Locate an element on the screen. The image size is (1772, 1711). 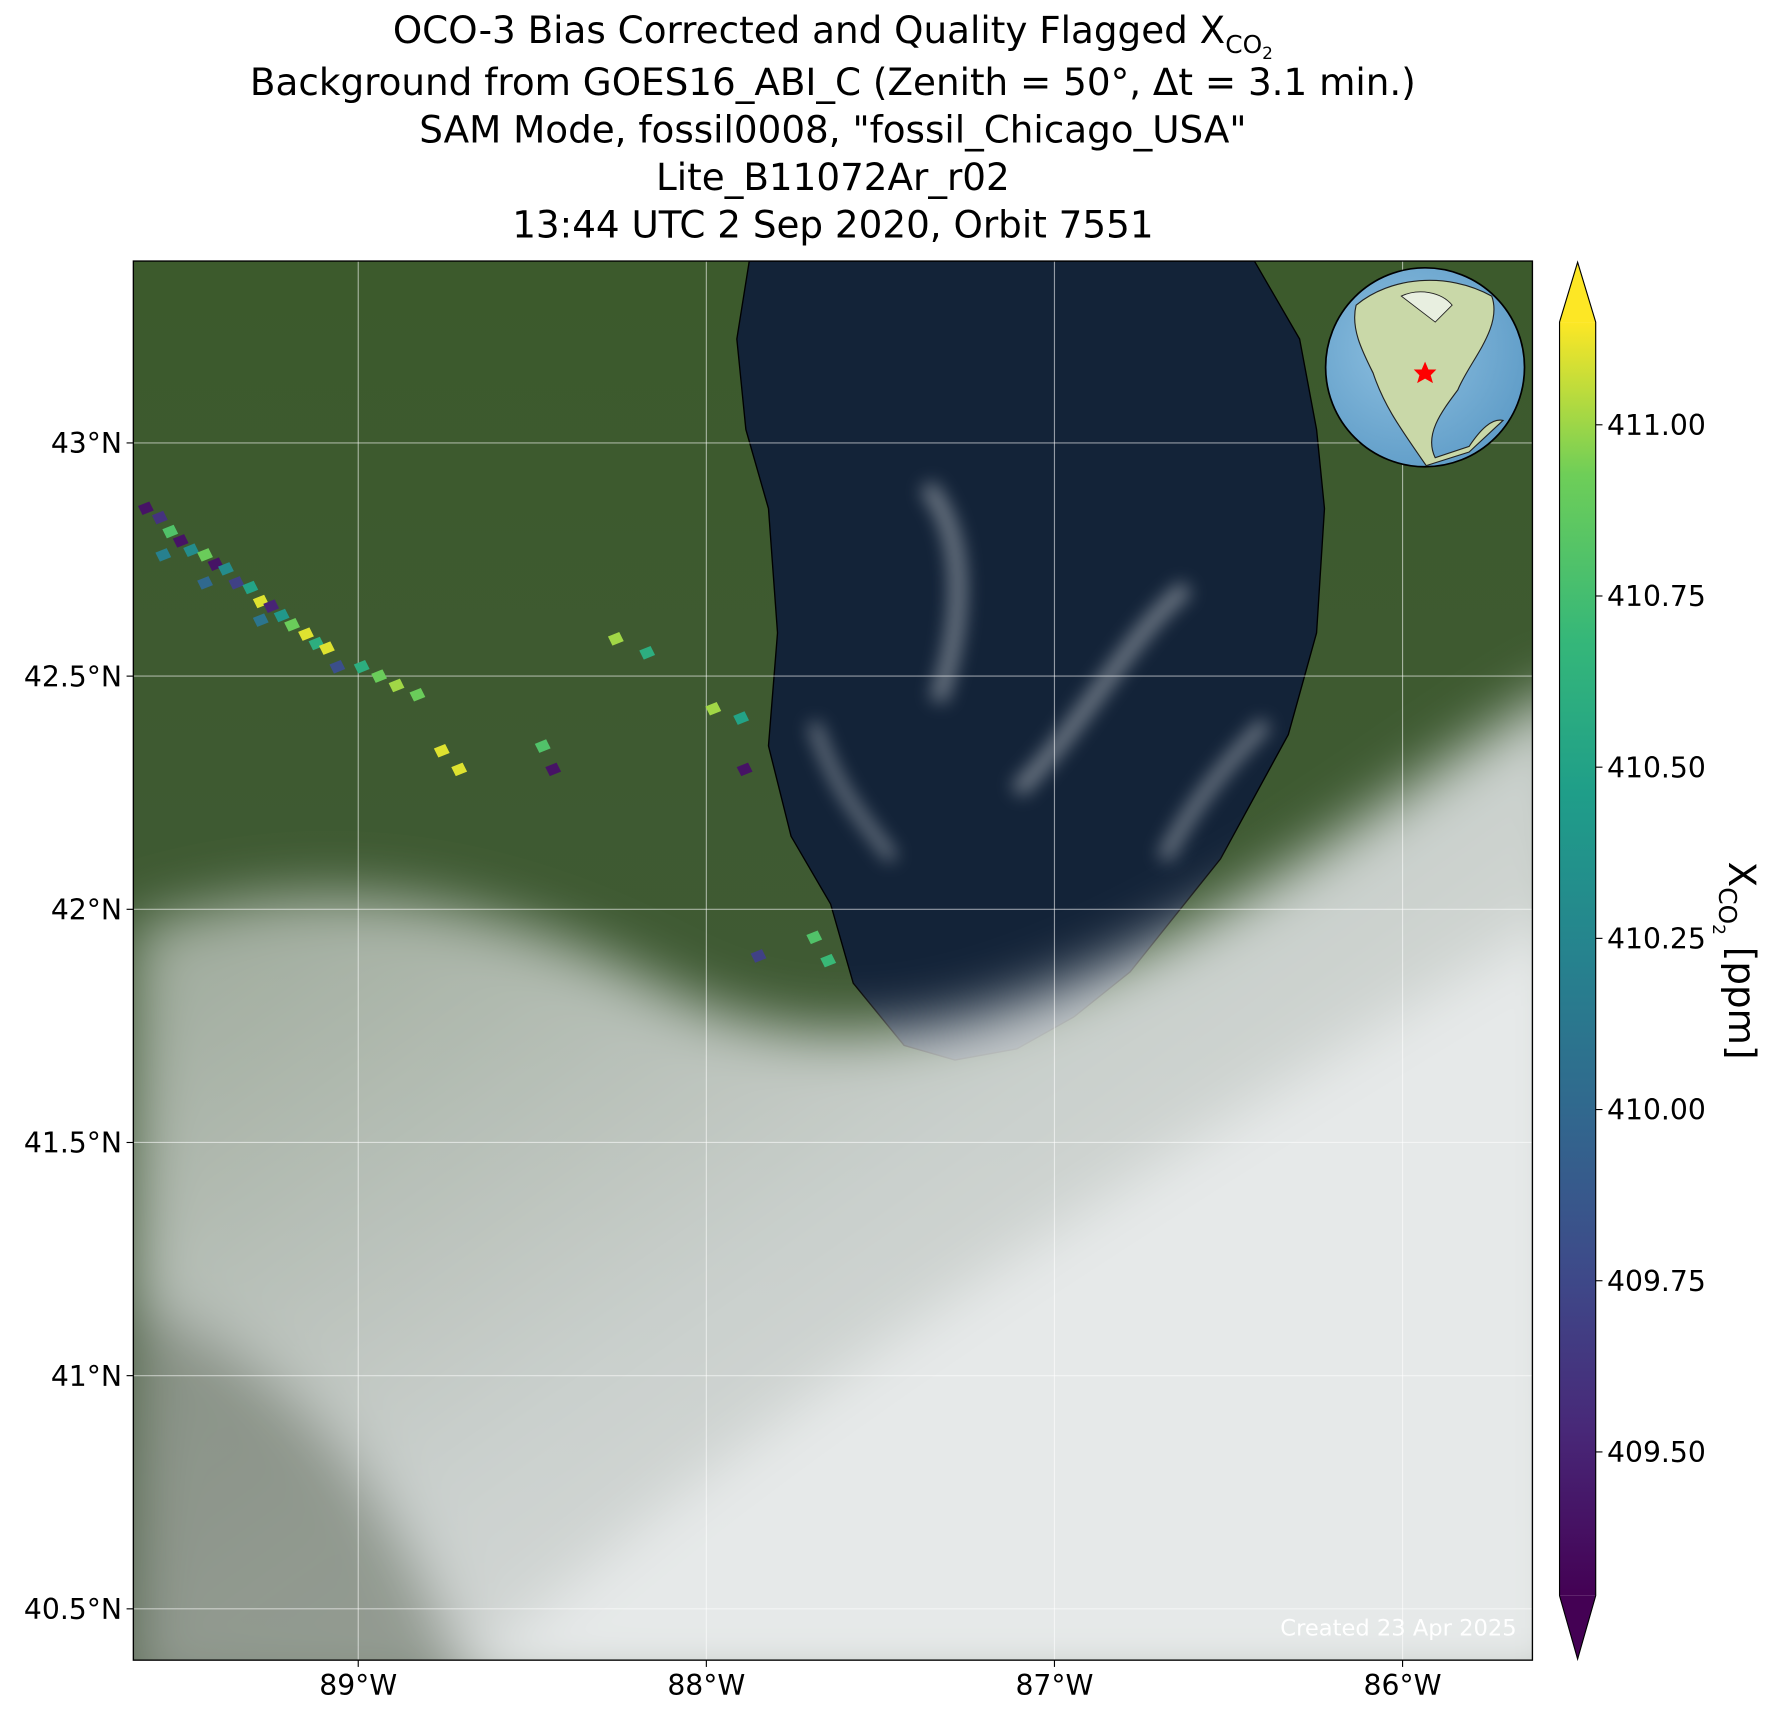
x-tick-label: 87°W is located at coordinates (1054, 1685).